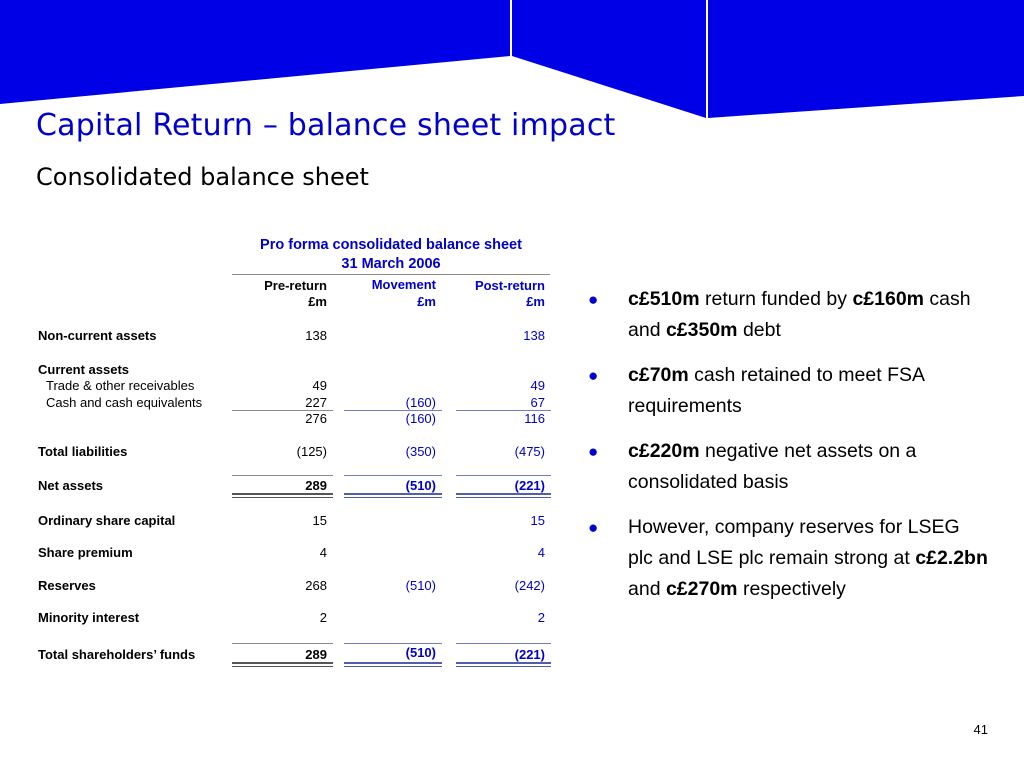 The width and height of the screenshot is (1024, 768). Describe the element at coordinates (664, 299) in the screenshot. I see `bullet-emphasis: c£510m` at that location.